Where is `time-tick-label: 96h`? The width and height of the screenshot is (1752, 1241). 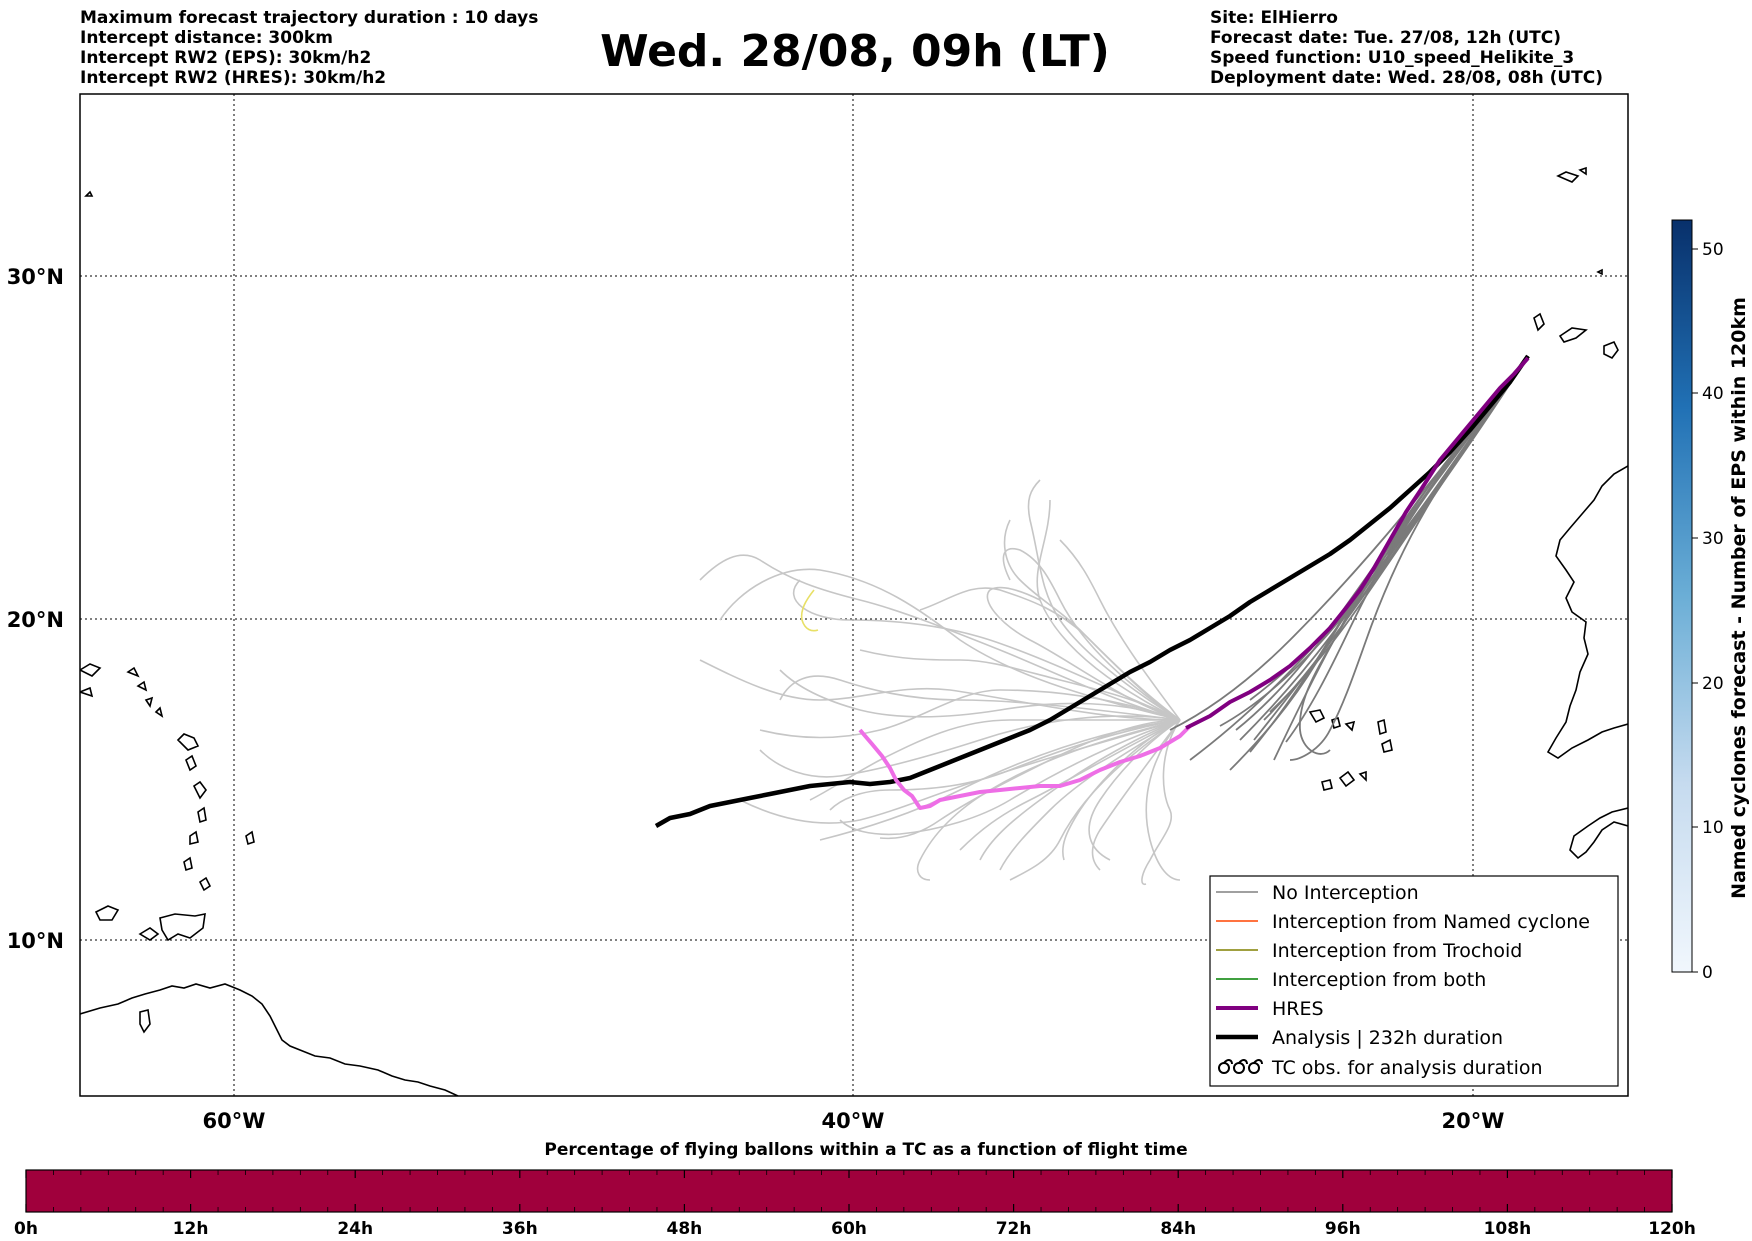 time-tick-label: 96h is located at coordinates (1343, 1229).